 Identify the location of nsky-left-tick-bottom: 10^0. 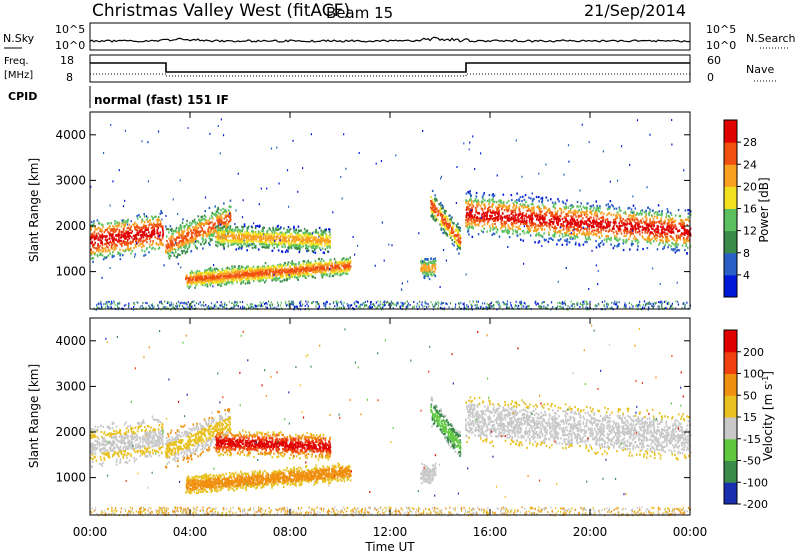
(70, 45).